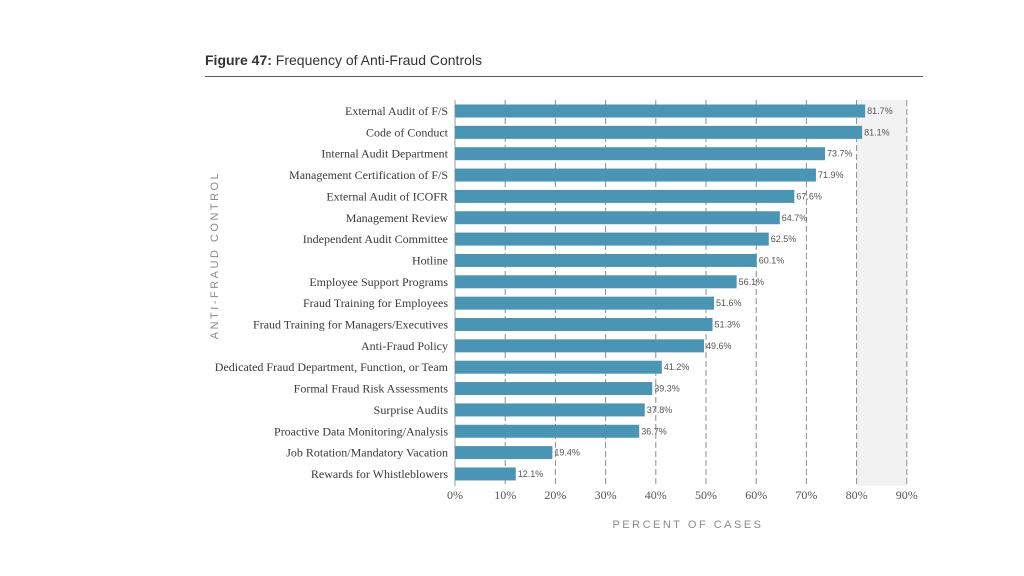 This screenshot has height=576, width=1024. What do you see at coordinates (350, 325) in the screenshot?
I see `category-label: Fraud Training for Managers/Executives` at bounding box center [350, 325].